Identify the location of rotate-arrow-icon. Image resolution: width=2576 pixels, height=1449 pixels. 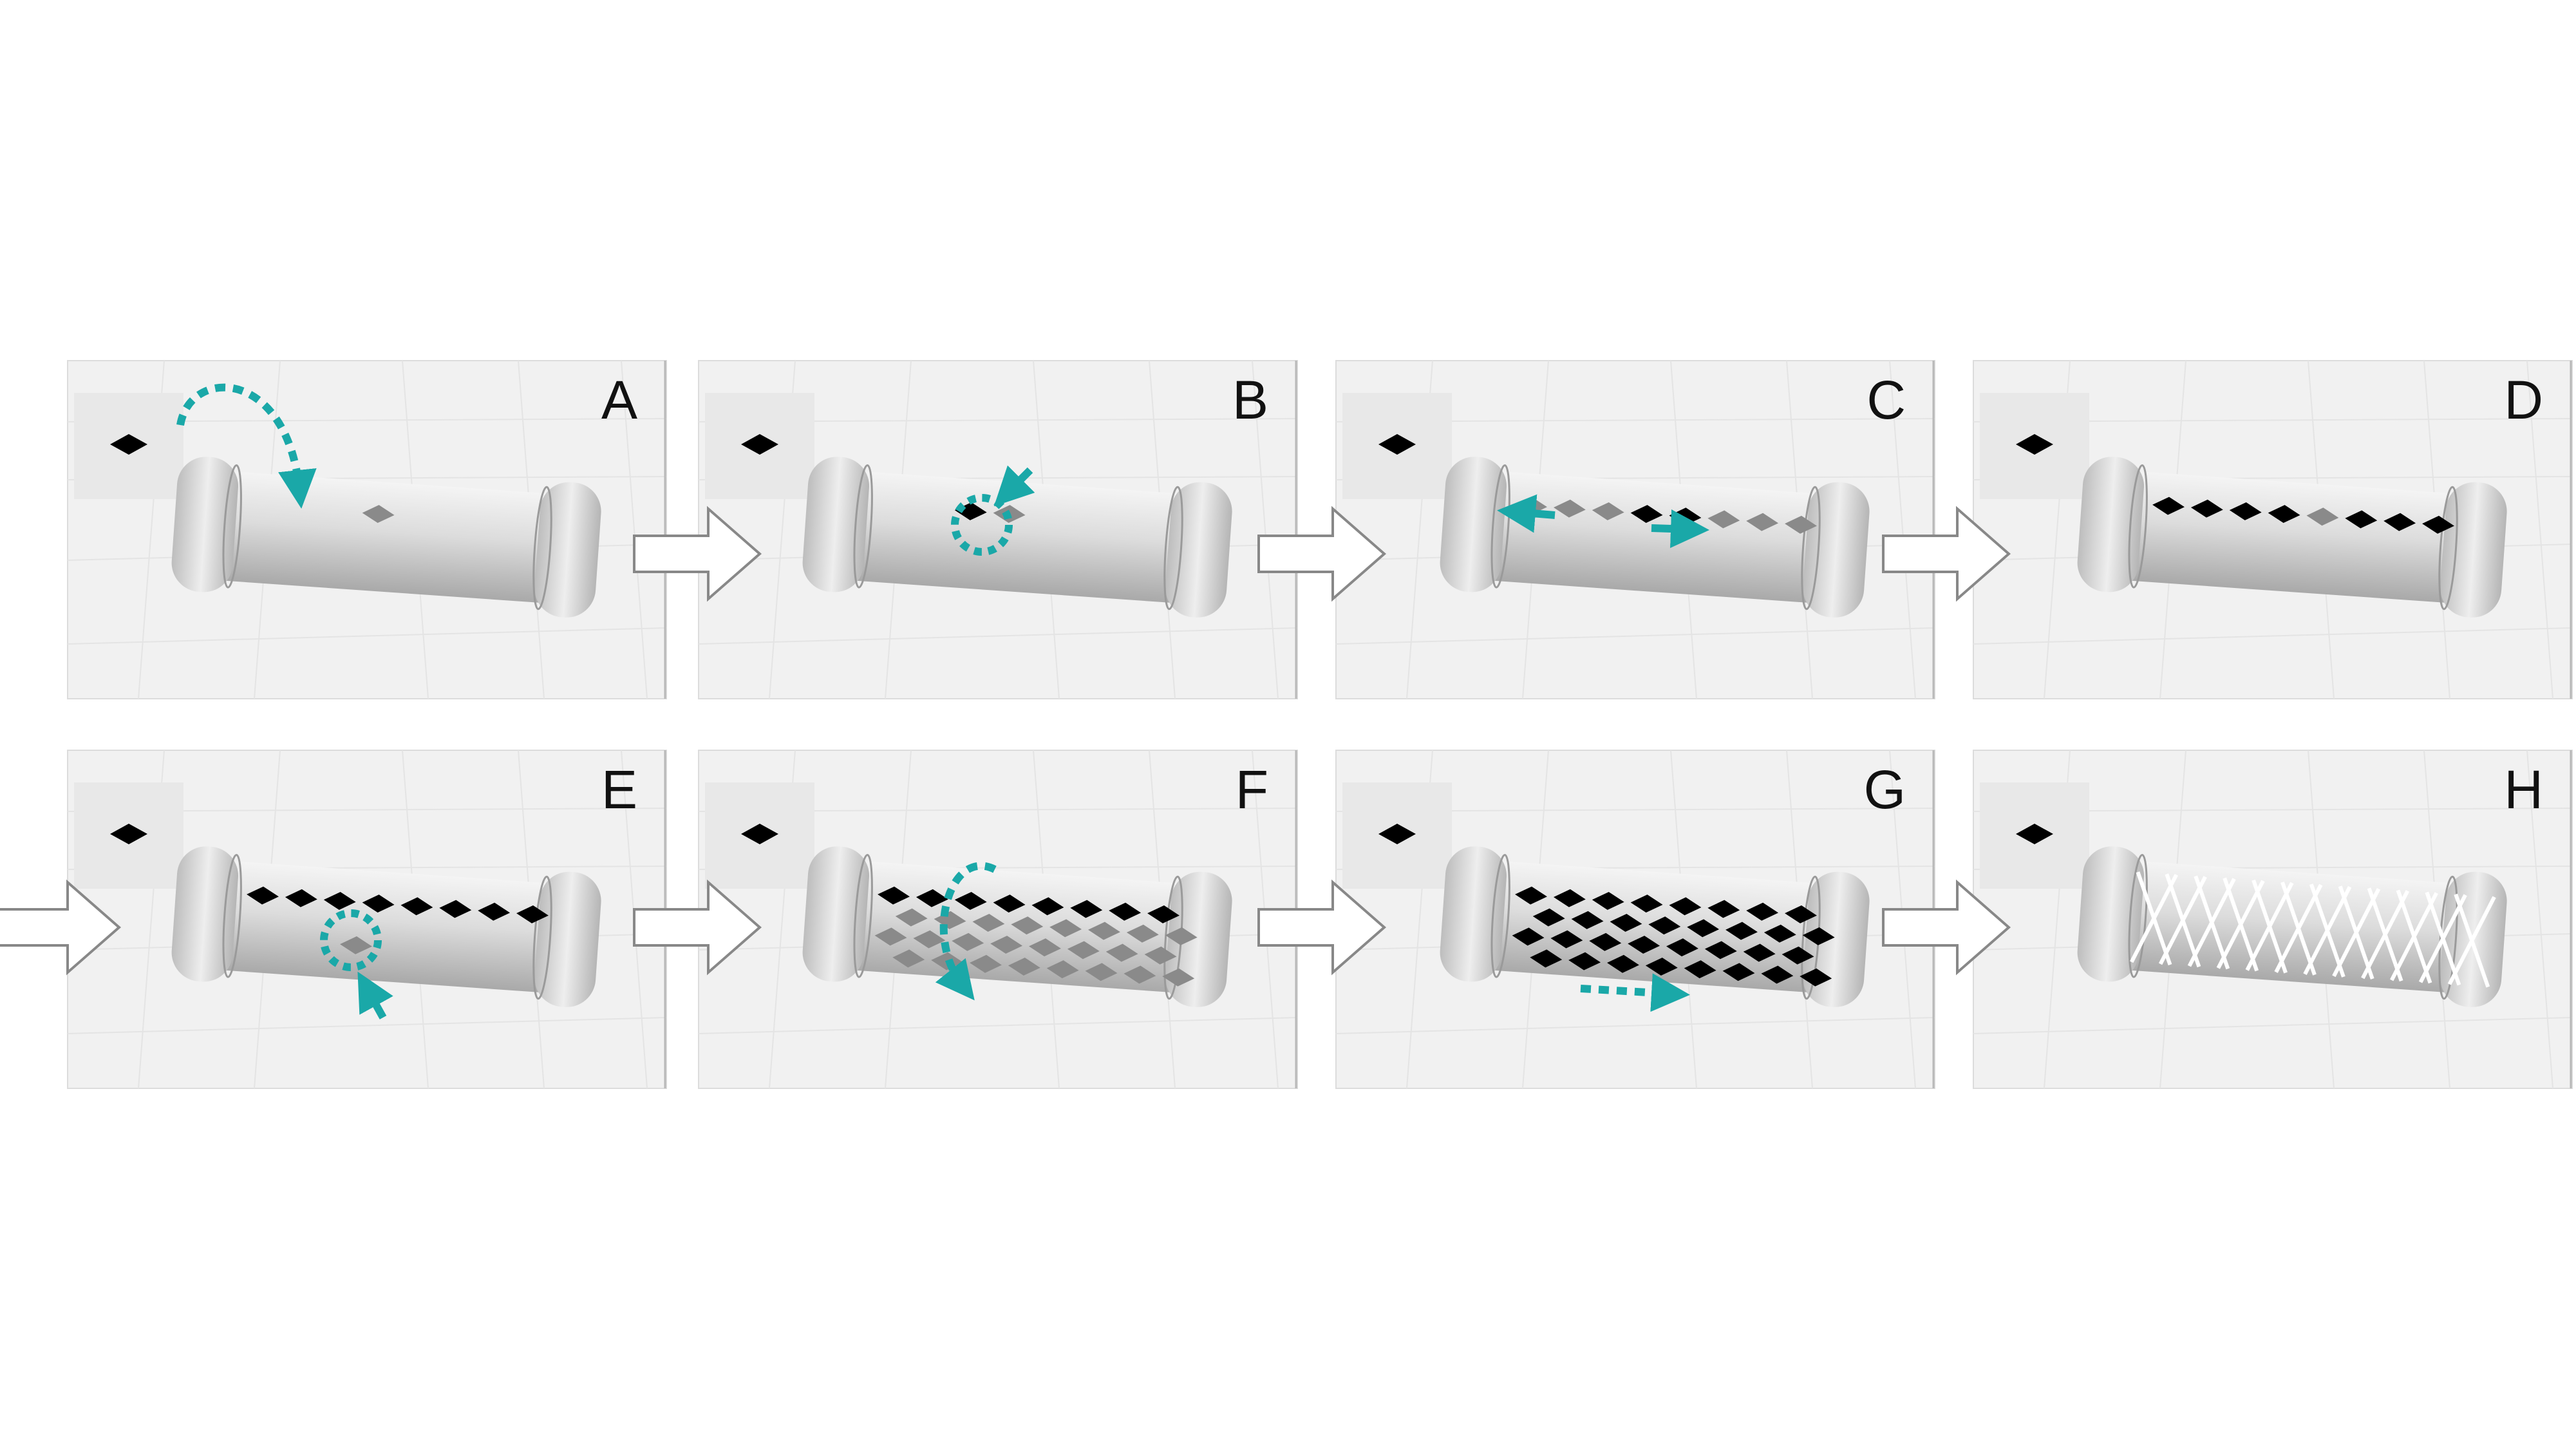
(966, 932).